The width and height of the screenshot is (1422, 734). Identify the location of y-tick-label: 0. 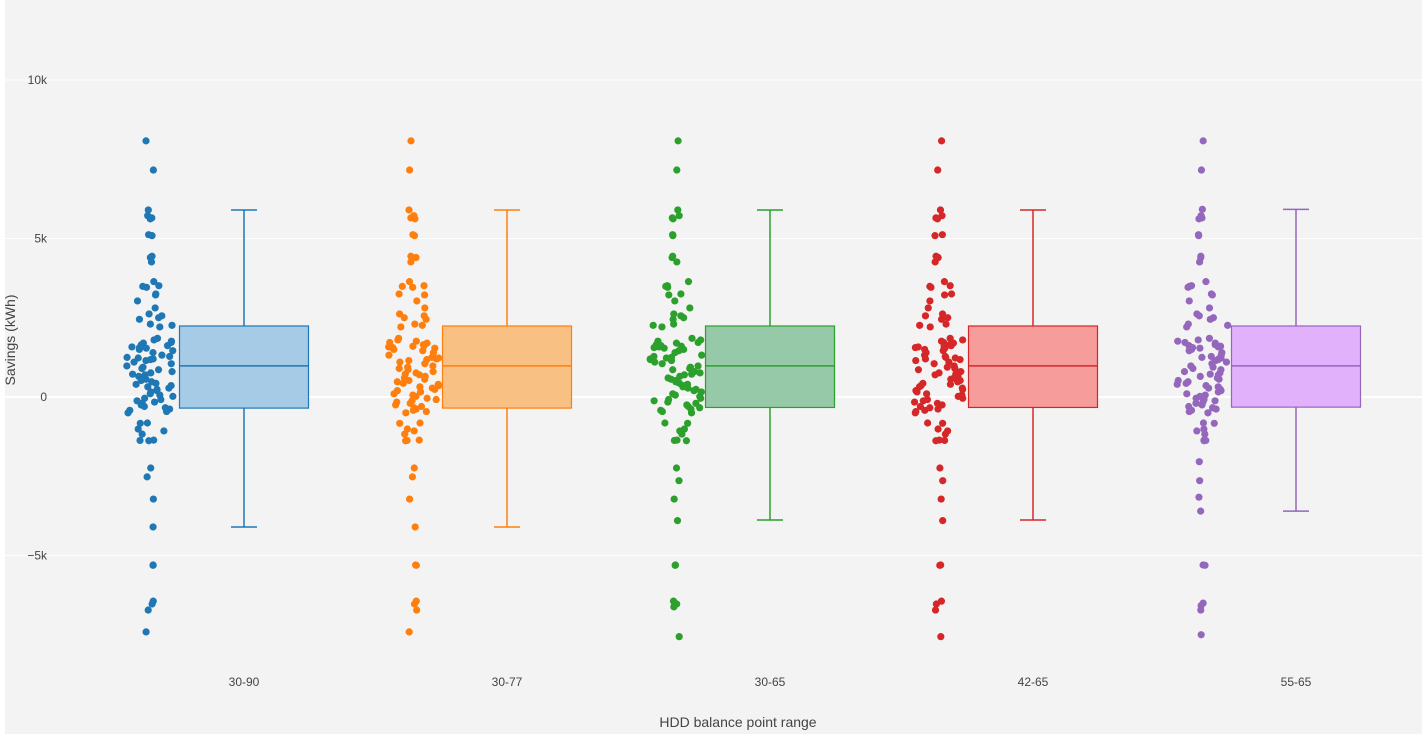
(43, 397).